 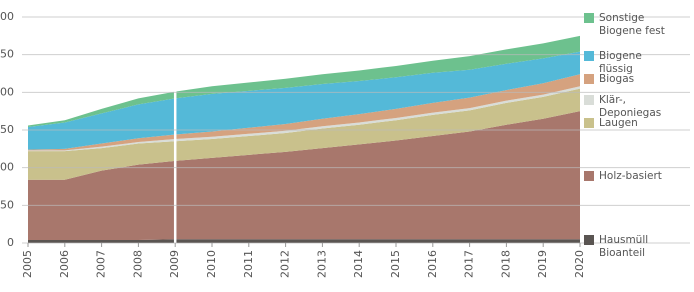 What do you see at coordinates (10, 242) in the screenshot?
I see `y-tick-label: 0` at bounding box center [10, 242].